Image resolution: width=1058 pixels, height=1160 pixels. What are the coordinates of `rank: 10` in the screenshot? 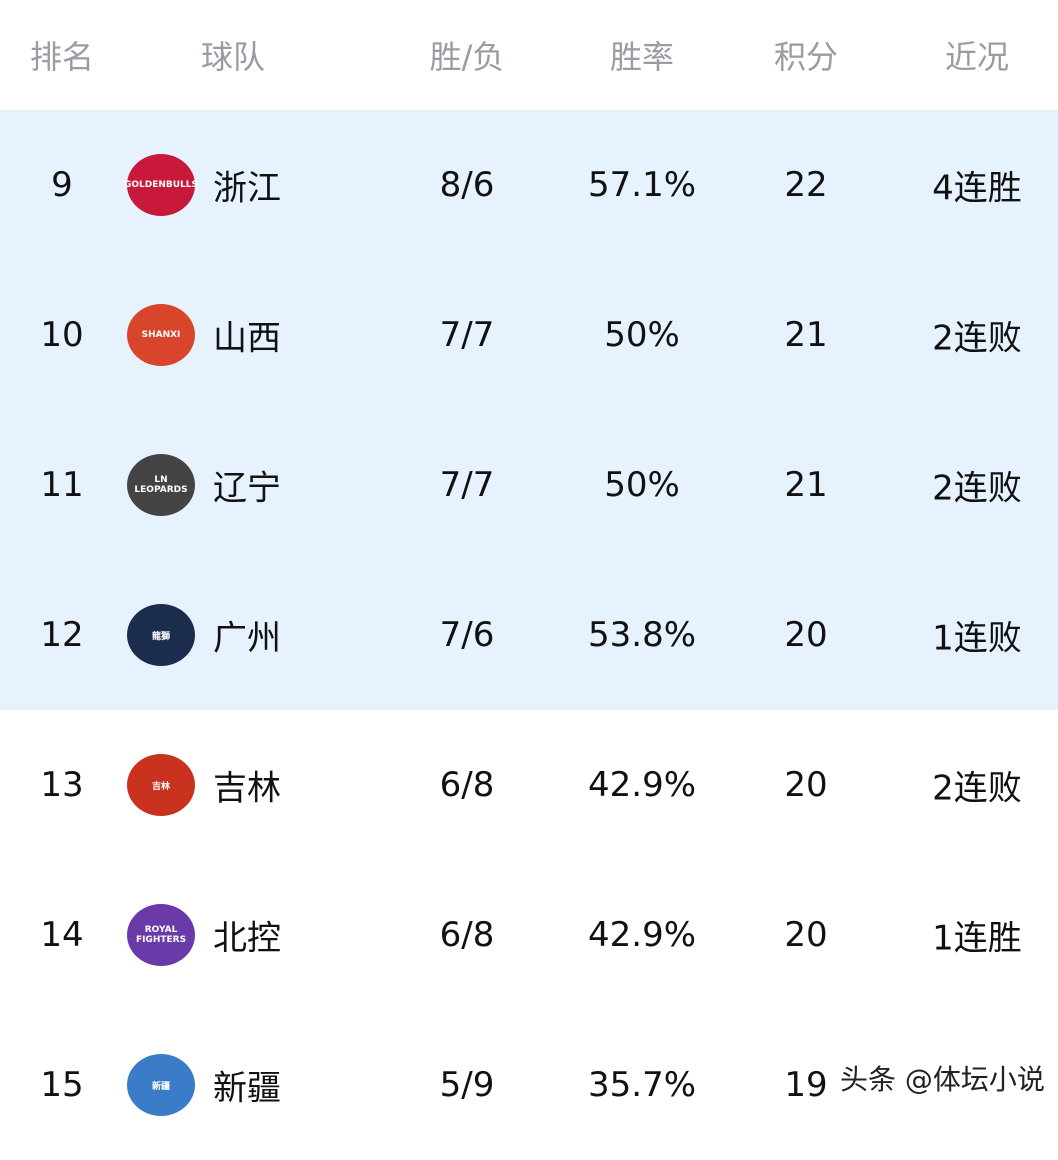 It's located at (62, 335).